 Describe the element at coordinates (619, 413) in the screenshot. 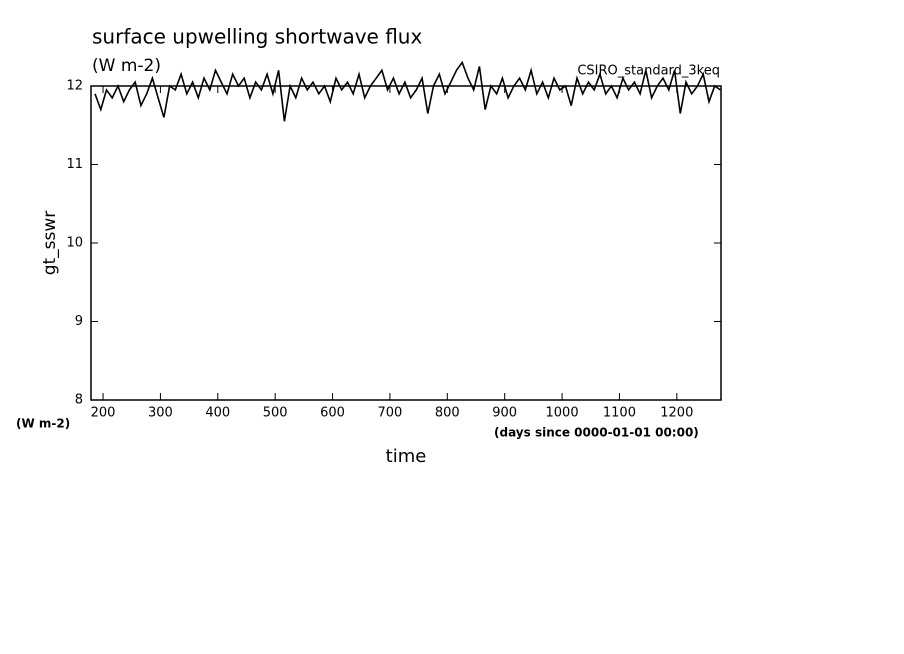

I see `x-tick-label: 1100` at that location.